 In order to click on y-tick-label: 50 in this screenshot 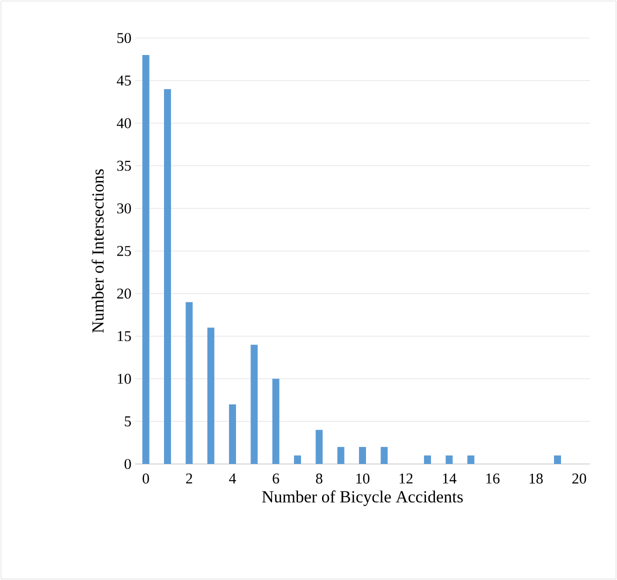, I will do `click(124, 38)`.